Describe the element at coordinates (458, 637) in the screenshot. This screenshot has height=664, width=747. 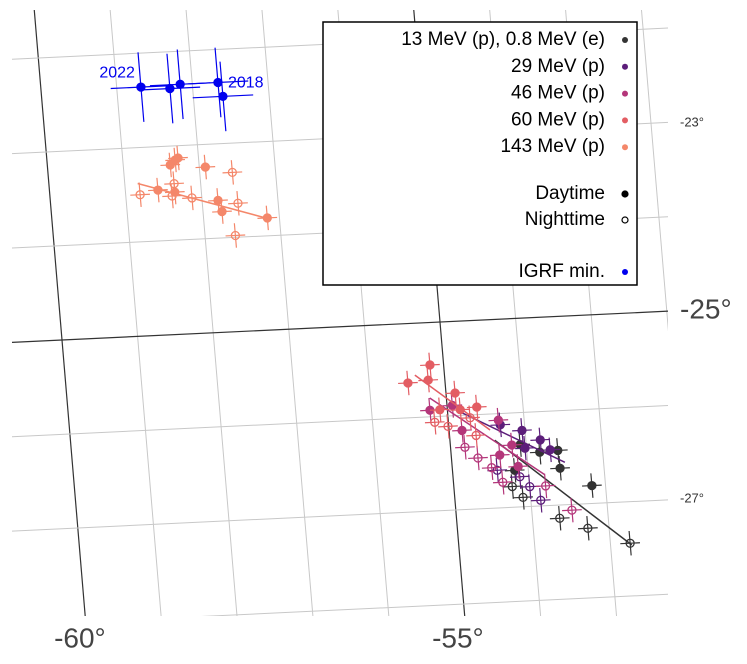
I see `x-tick-label: -55°` at that location.